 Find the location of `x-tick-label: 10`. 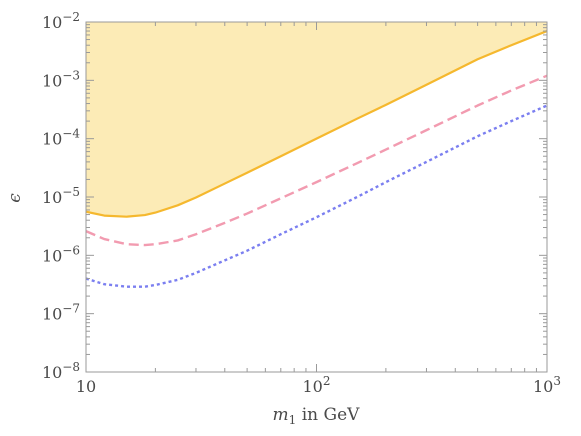

x-tick-label: 10 is located at coordinates (86, 386).